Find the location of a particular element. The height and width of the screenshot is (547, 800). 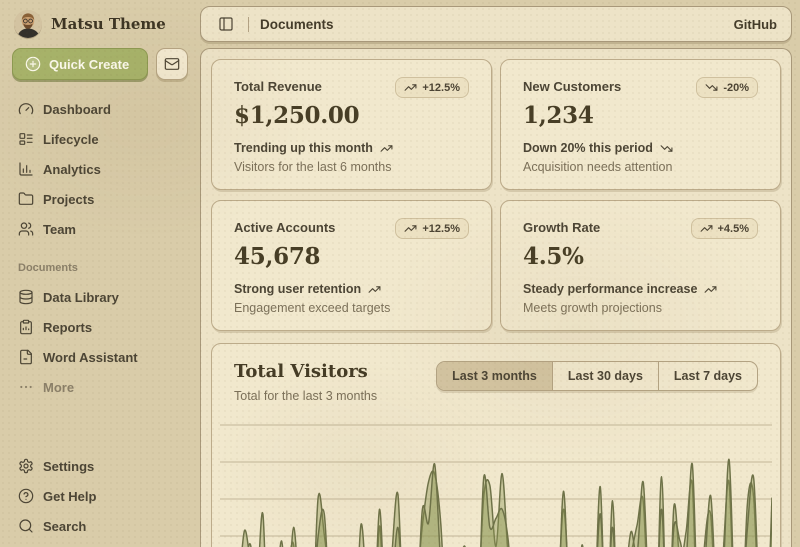

sidebar-item-reports: Reports is located at coordinates (100, 327).